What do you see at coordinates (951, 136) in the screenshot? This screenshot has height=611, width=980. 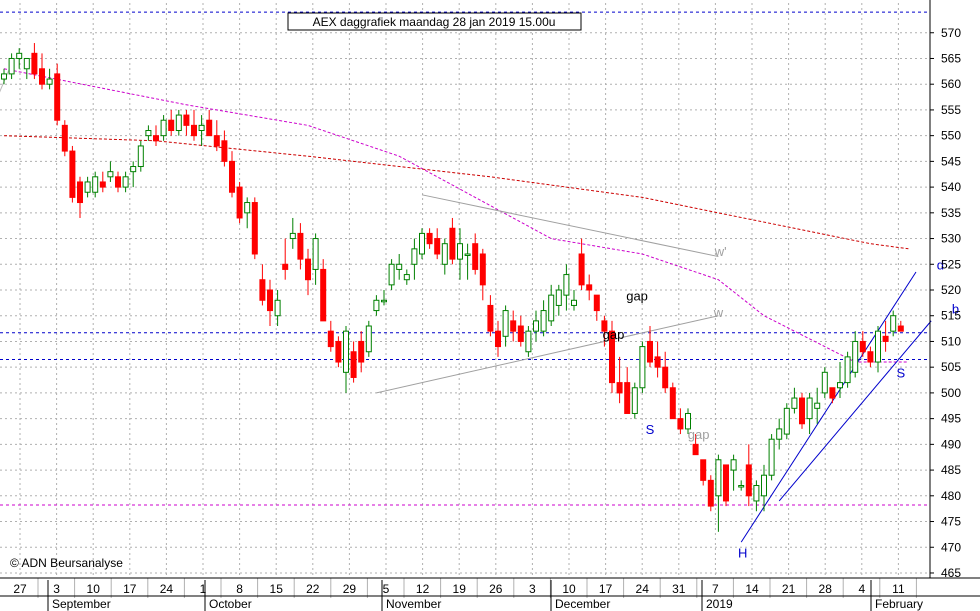 I see `y-tick-label: 550` at bounding box center [951, 136].